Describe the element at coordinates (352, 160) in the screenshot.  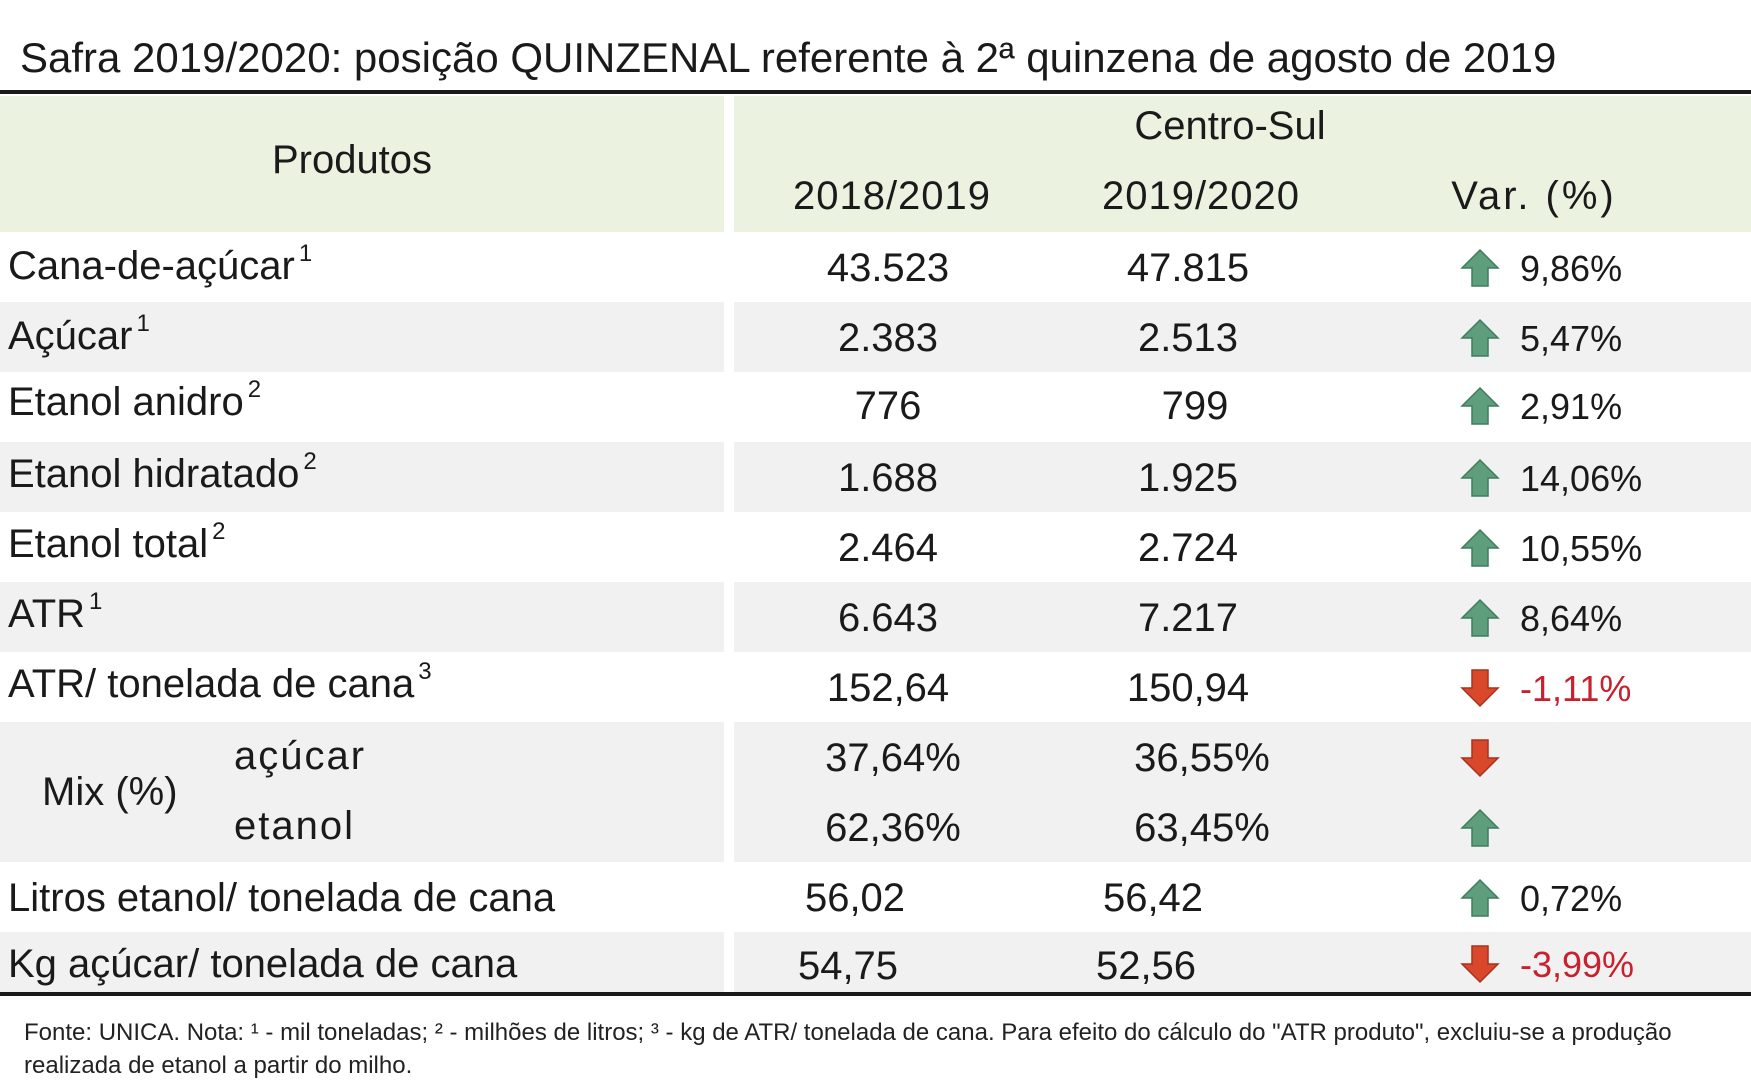
I see `header-products: Produtos` at that location.